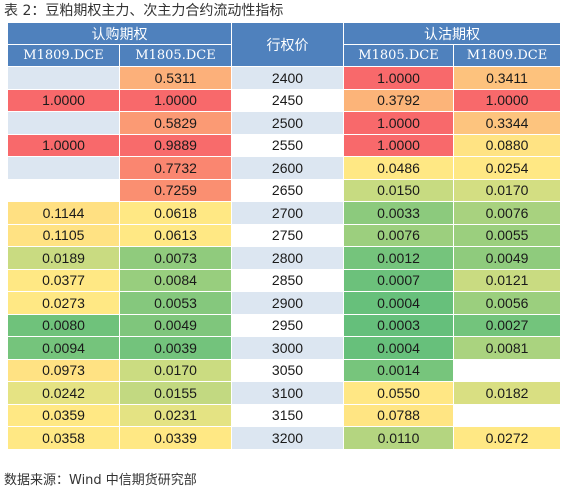 Image resolution: width=567 pixels, height=496 pixels. I want to click on put-value-cell: 0.0254, so click(507, 168).